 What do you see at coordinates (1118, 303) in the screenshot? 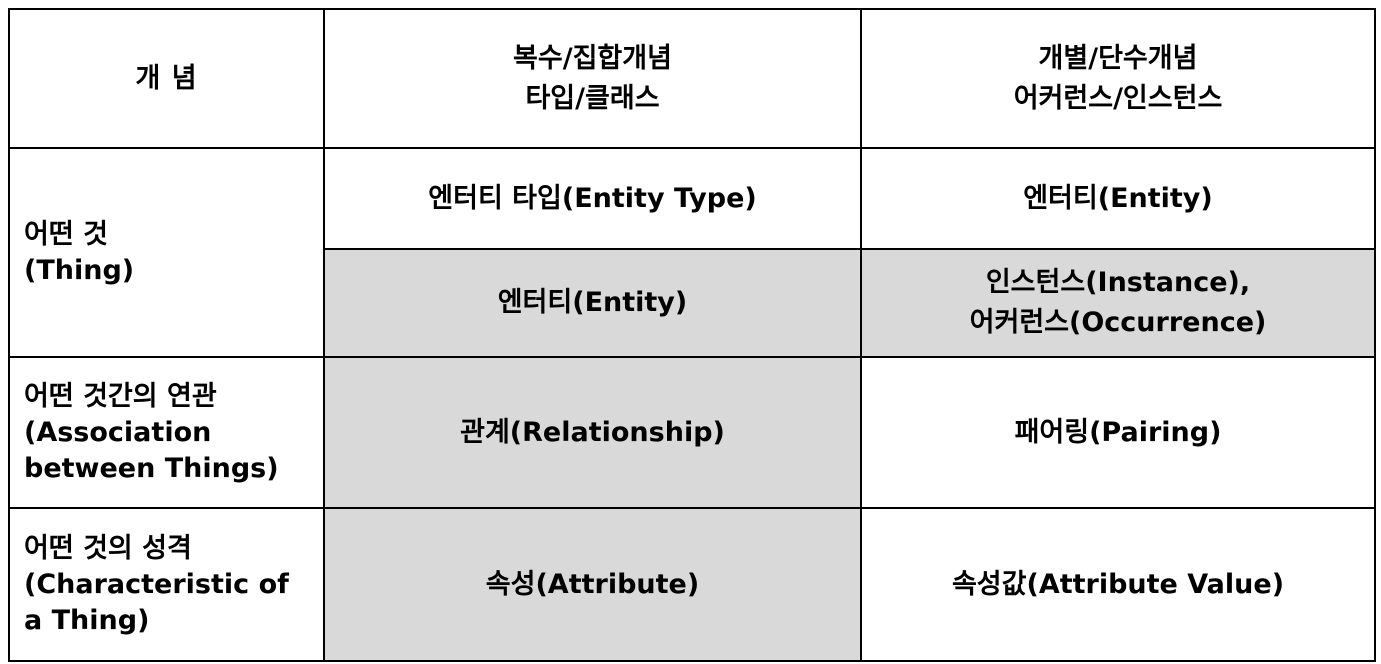
I see `thing-single-2: 인스턴스(Instance), 어커런스(Occurrence)` at bounding box center [1118, 303].